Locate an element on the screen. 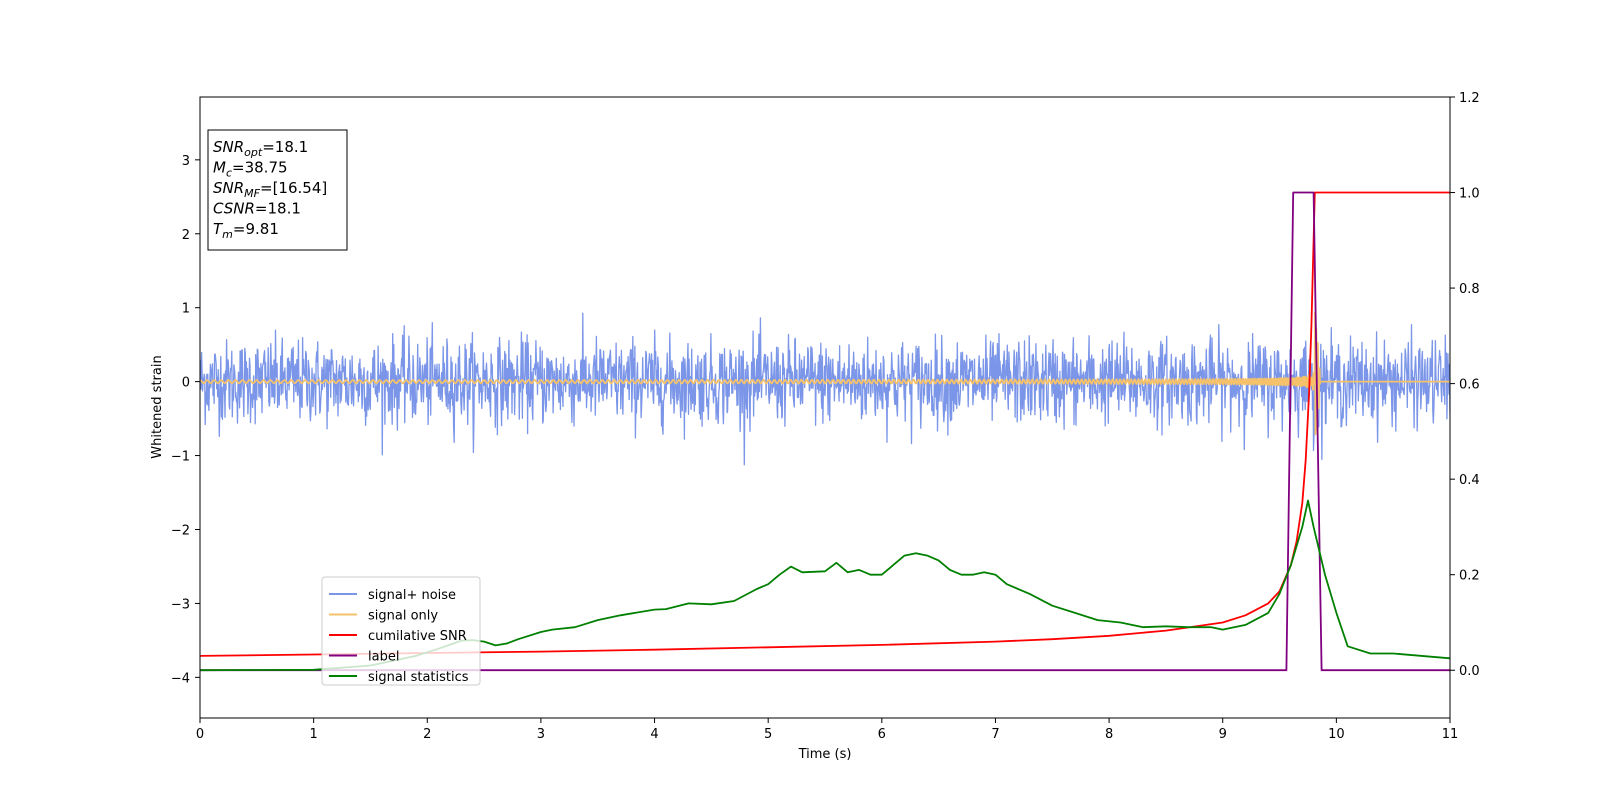  right-y-tick-label: 0.0 is located at coordinates (1469, 671).